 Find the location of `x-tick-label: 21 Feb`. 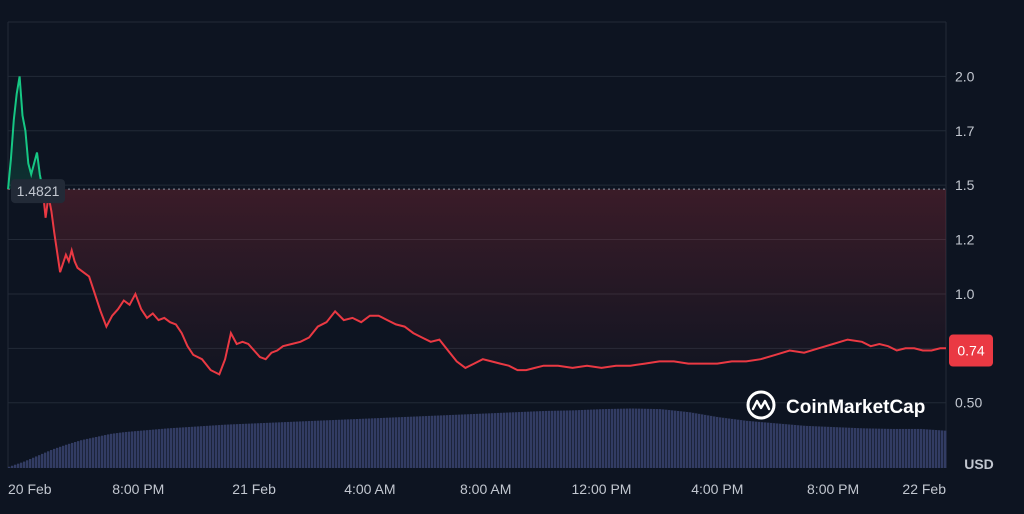

x-tick-label: 21 Feb is located at coordinates (254, 489).